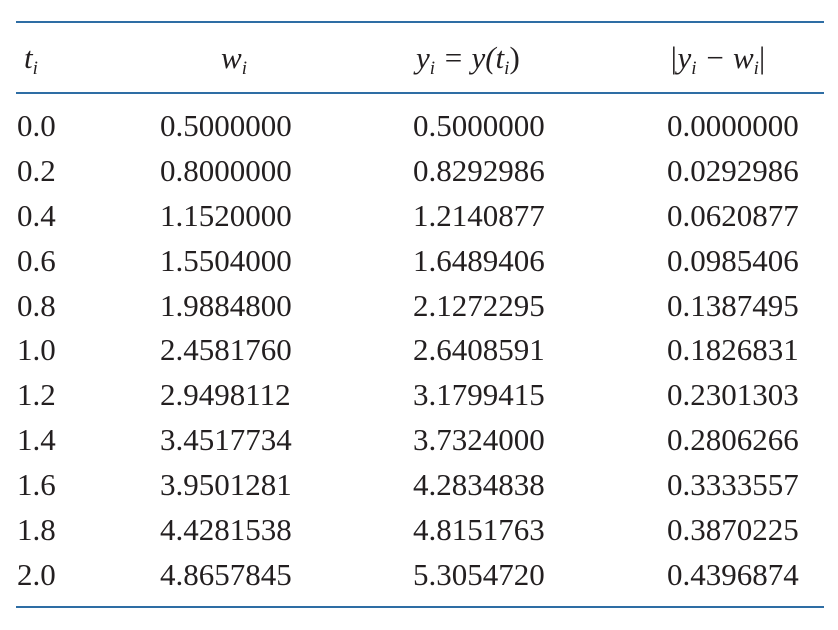 The width and height of the screenshot is (838, 630). I want to click on t-cell: 0.0, so click(36, 125).